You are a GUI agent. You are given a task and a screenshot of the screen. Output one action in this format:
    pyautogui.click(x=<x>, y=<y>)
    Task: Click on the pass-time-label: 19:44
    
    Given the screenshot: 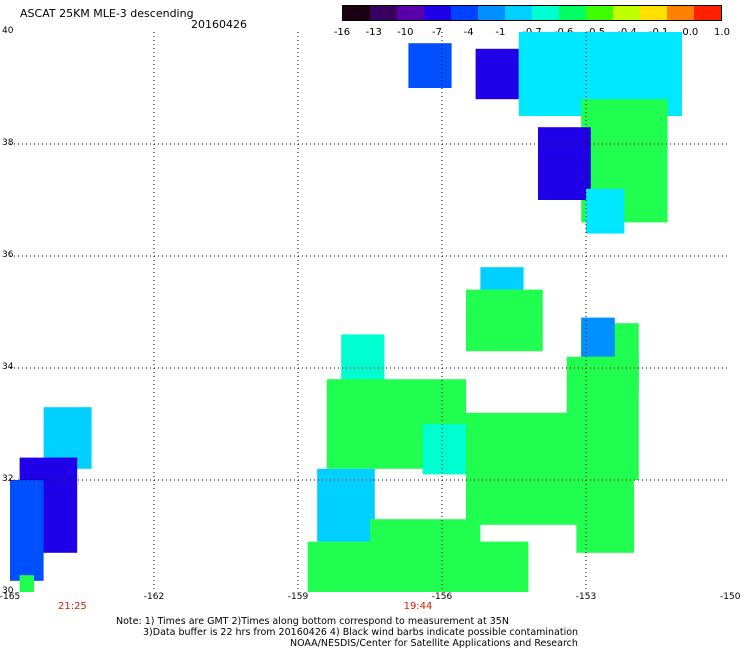 What is the action you would take?
    pyautogui.click(x=418, y=606)
    